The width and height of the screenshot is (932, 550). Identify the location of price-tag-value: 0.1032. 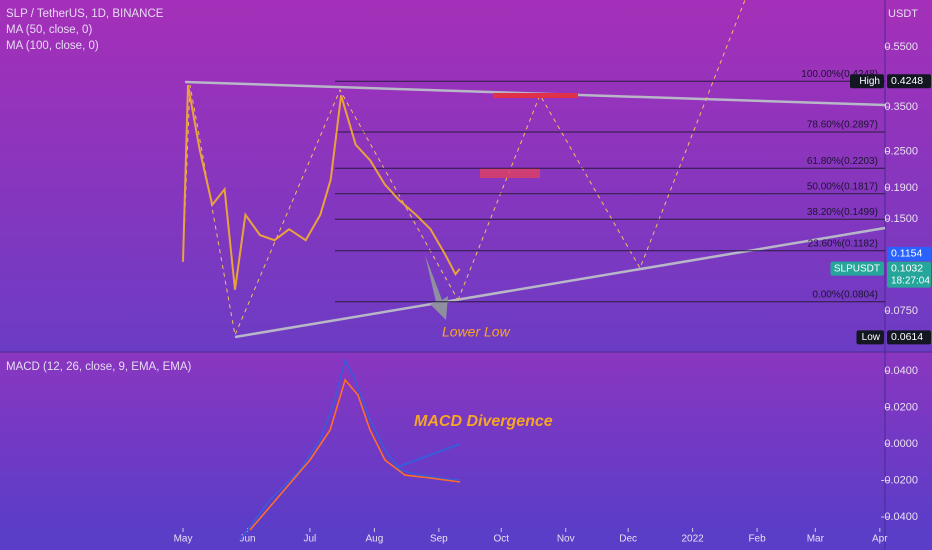
(907, 268).